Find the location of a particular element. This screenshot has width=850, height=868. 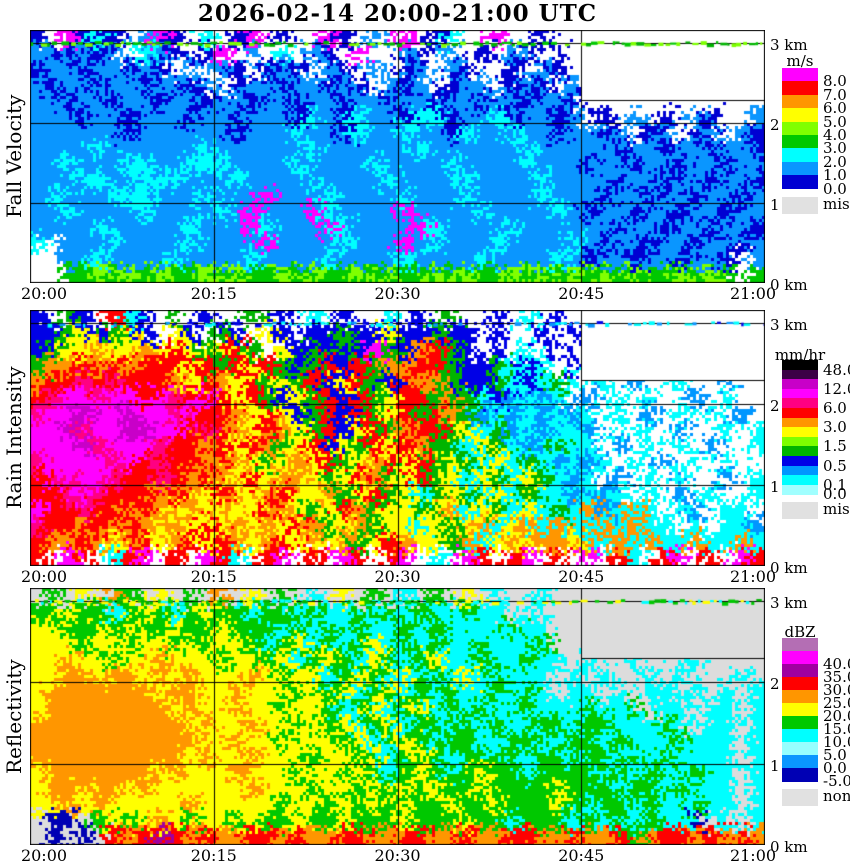

legend-title: mm/hr is located at coordinates (800, 355).